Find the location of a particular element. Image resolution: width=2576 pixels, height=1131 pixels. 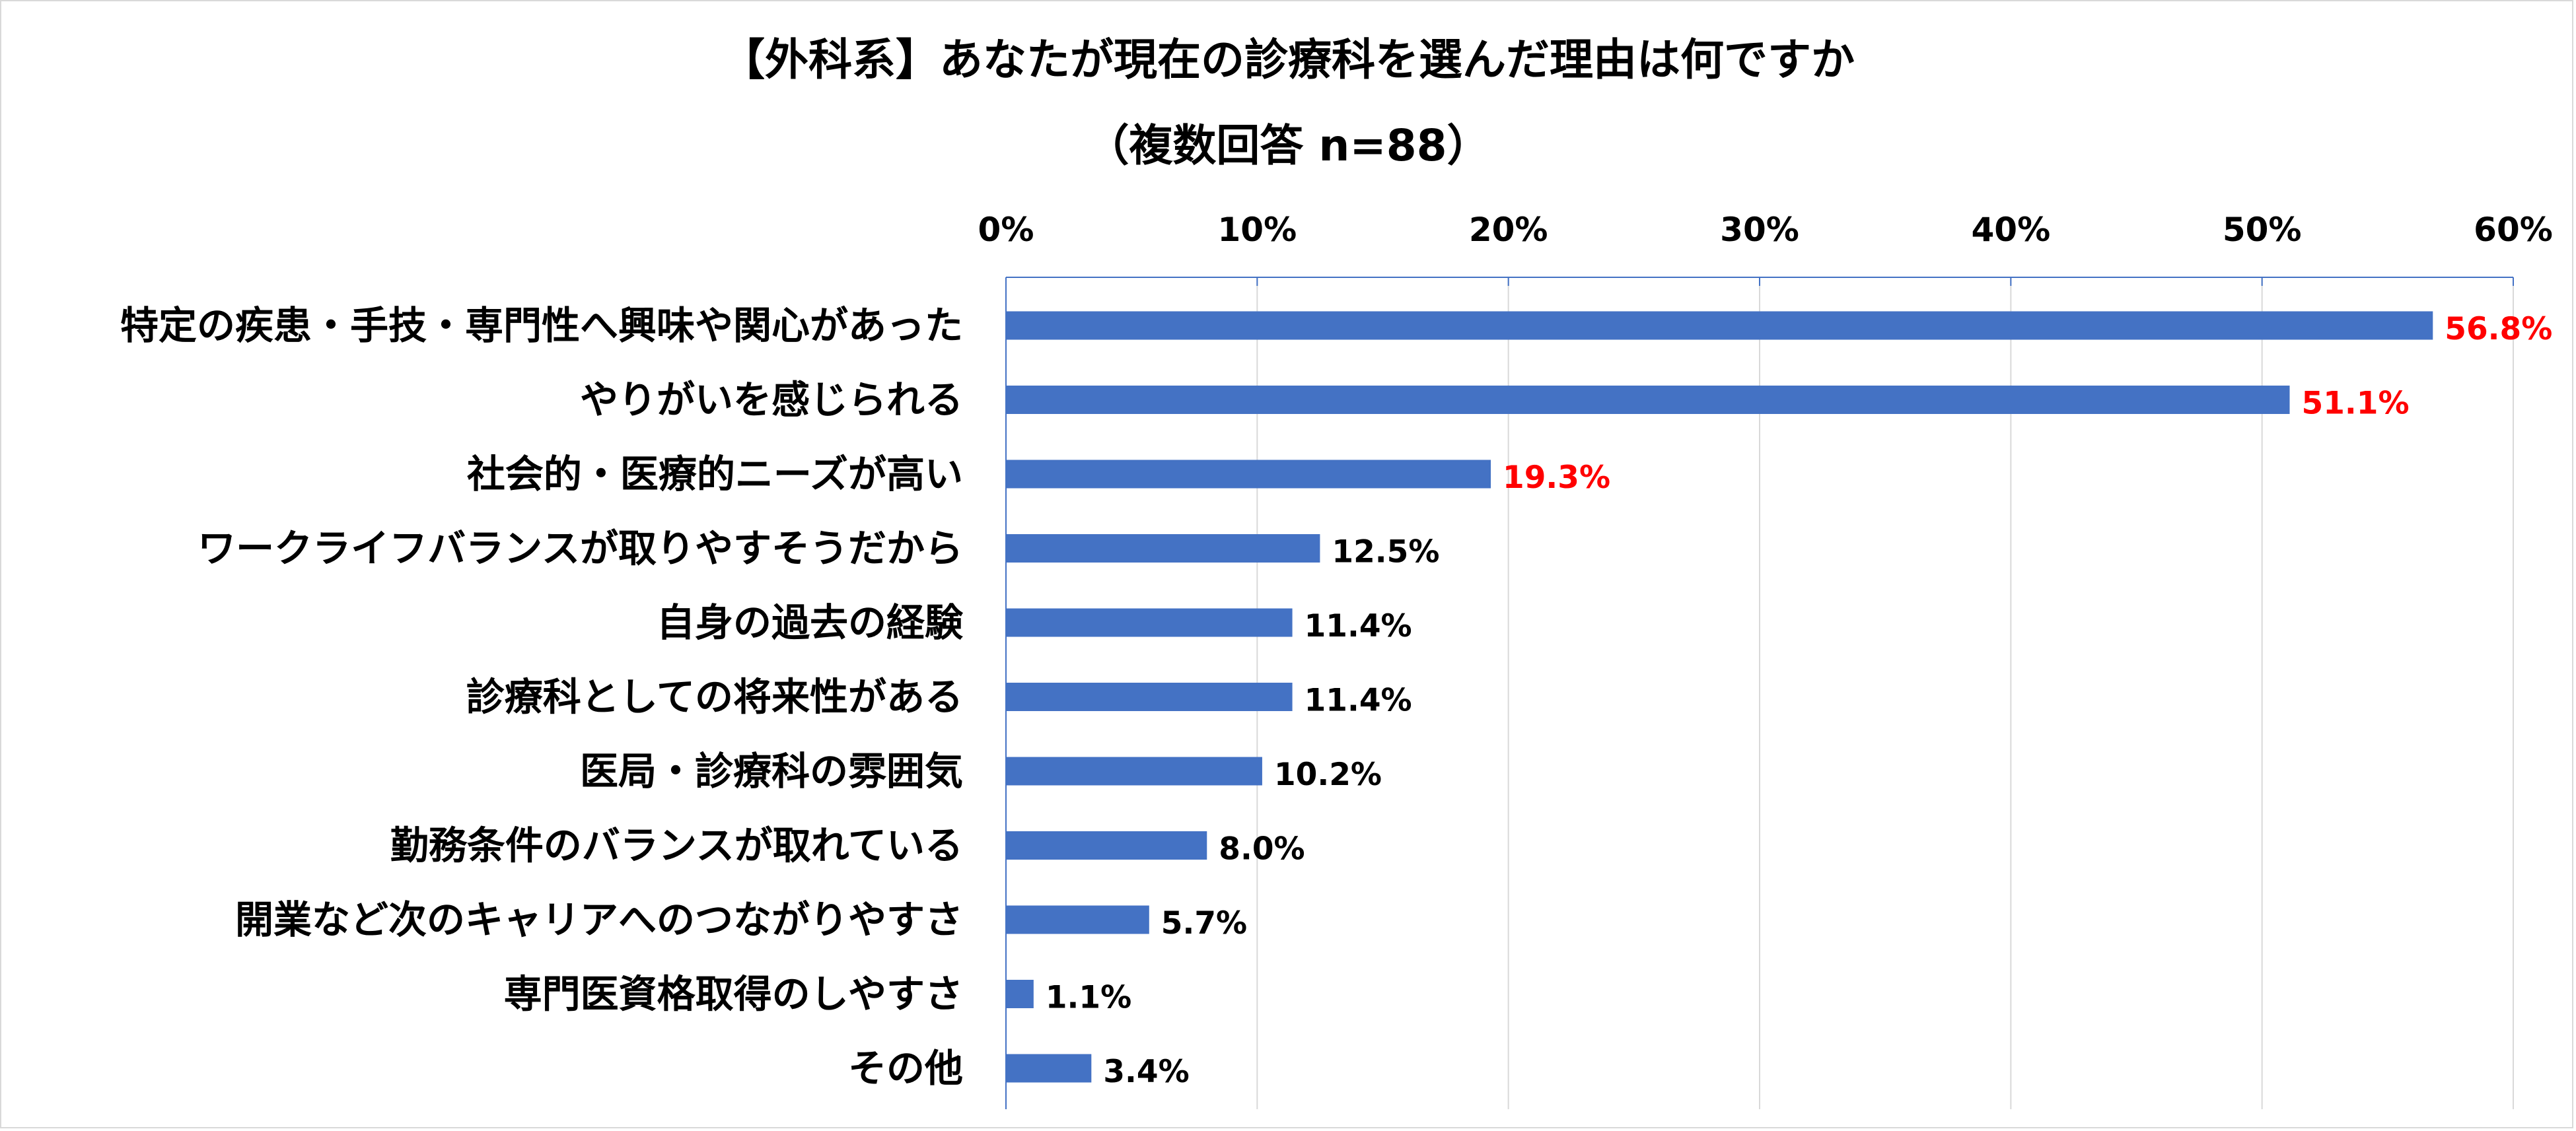

chart-title: 【外科系】あなたが現在の診療科を選んだ理由は何ですか is located at coordinates (1288, 59).